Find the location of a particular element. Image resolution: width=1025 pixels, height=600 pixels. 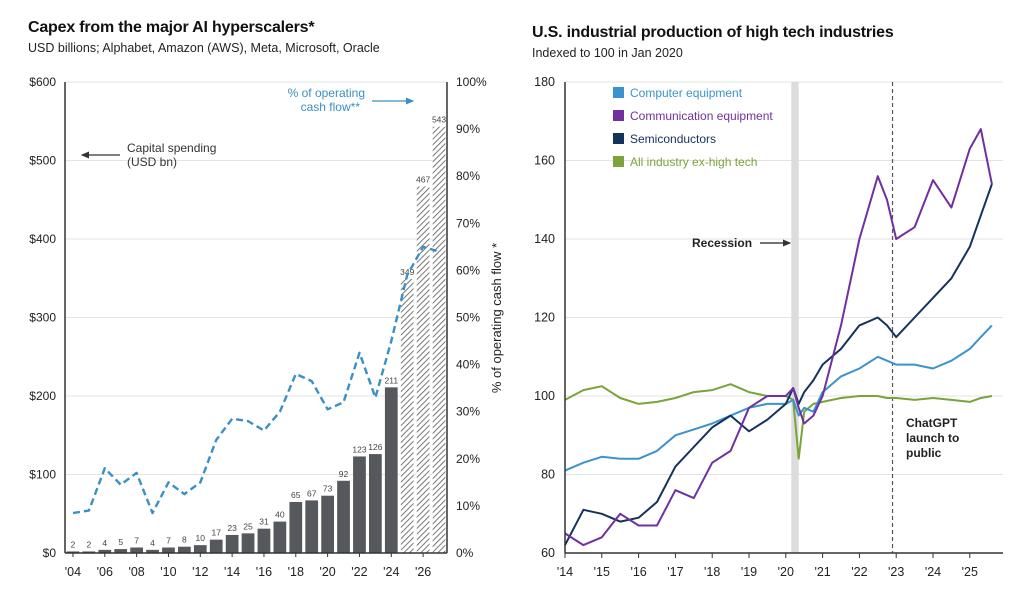

bar-value-label: 40 is located at coordinates (280, 515).